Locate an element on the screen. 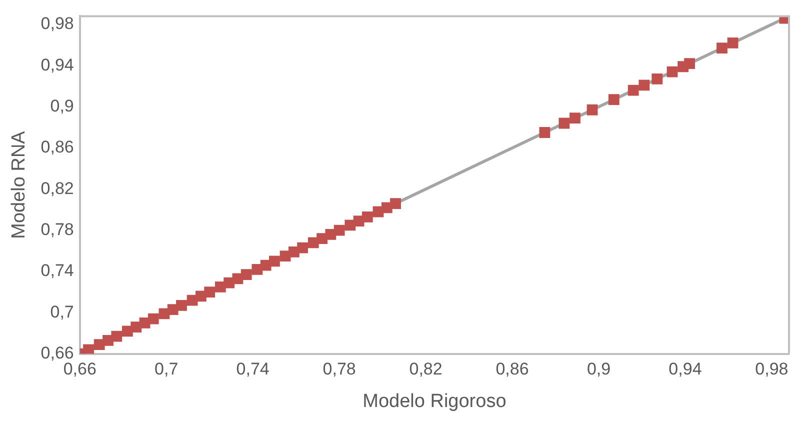 This screenshot has height=421, width=797. y-tick-label: 0,74 is located at coordinates (57, 270).